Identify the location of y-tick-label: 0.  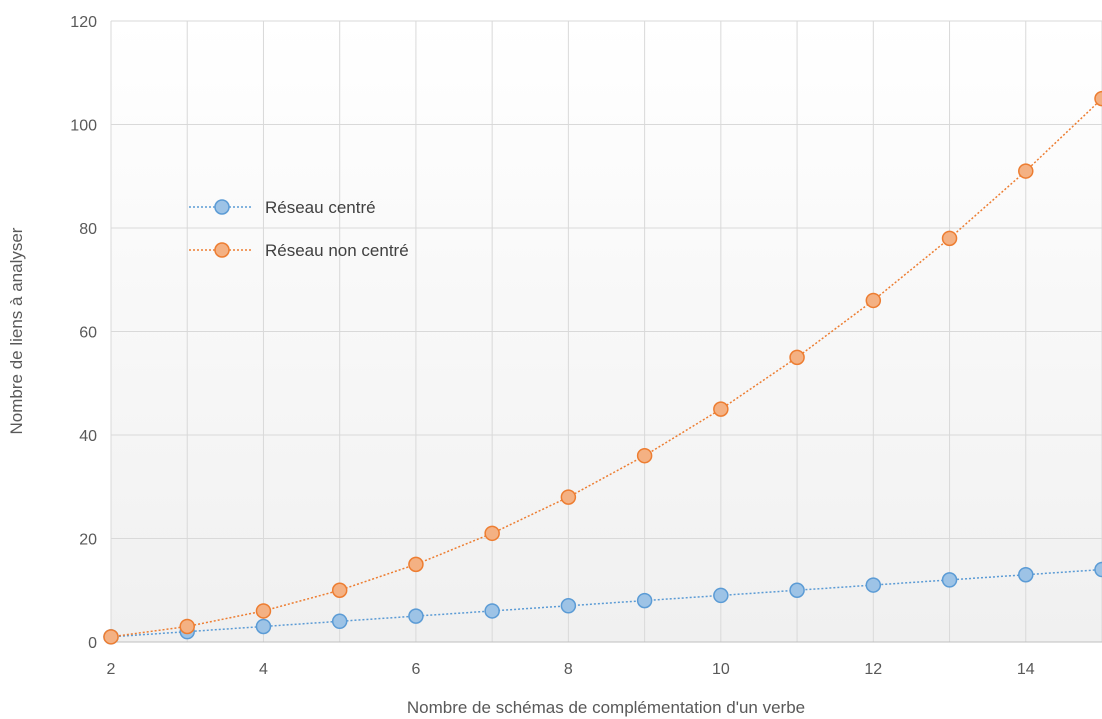
(92, 643).